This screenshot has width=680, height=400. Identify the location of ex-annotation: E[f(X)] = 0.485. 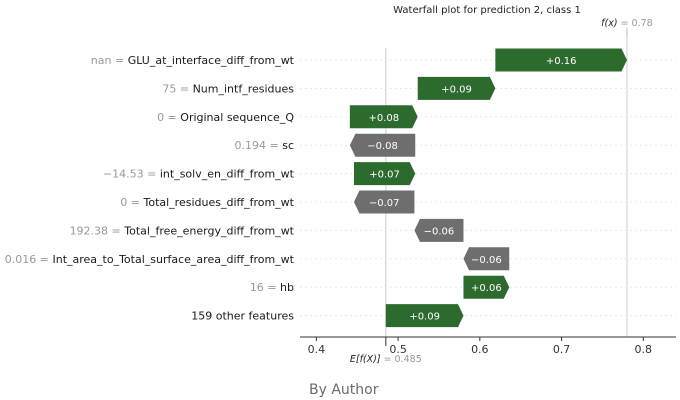
(386, 351).